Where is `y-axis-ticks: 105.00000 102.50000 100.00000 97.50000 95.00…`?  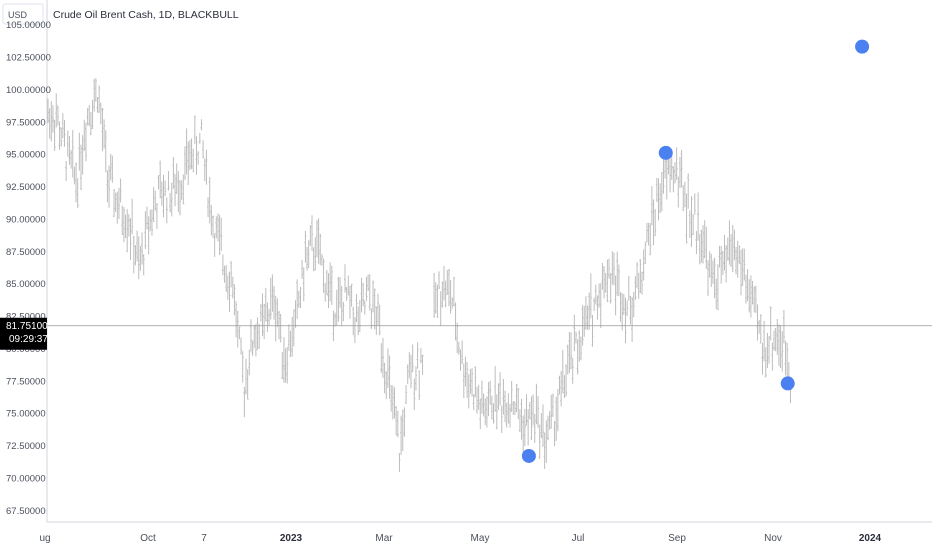 y-axis-ticks: 105.00000 102.50000 100.00000 97.50000 95.00… is located at coordinates (28, 268).